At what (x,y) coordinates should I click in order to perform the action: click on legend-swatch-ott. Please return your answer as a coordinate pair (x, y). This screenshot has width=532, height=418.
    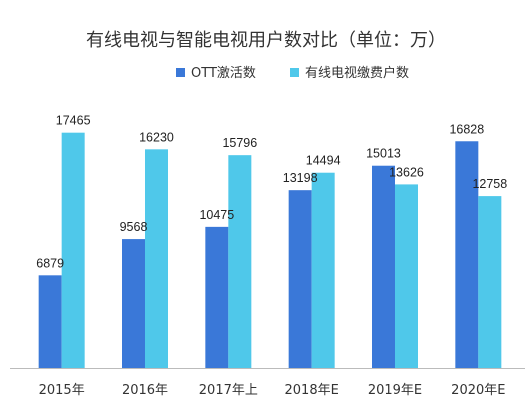
    Looking at the image, I should click on (180, 72).